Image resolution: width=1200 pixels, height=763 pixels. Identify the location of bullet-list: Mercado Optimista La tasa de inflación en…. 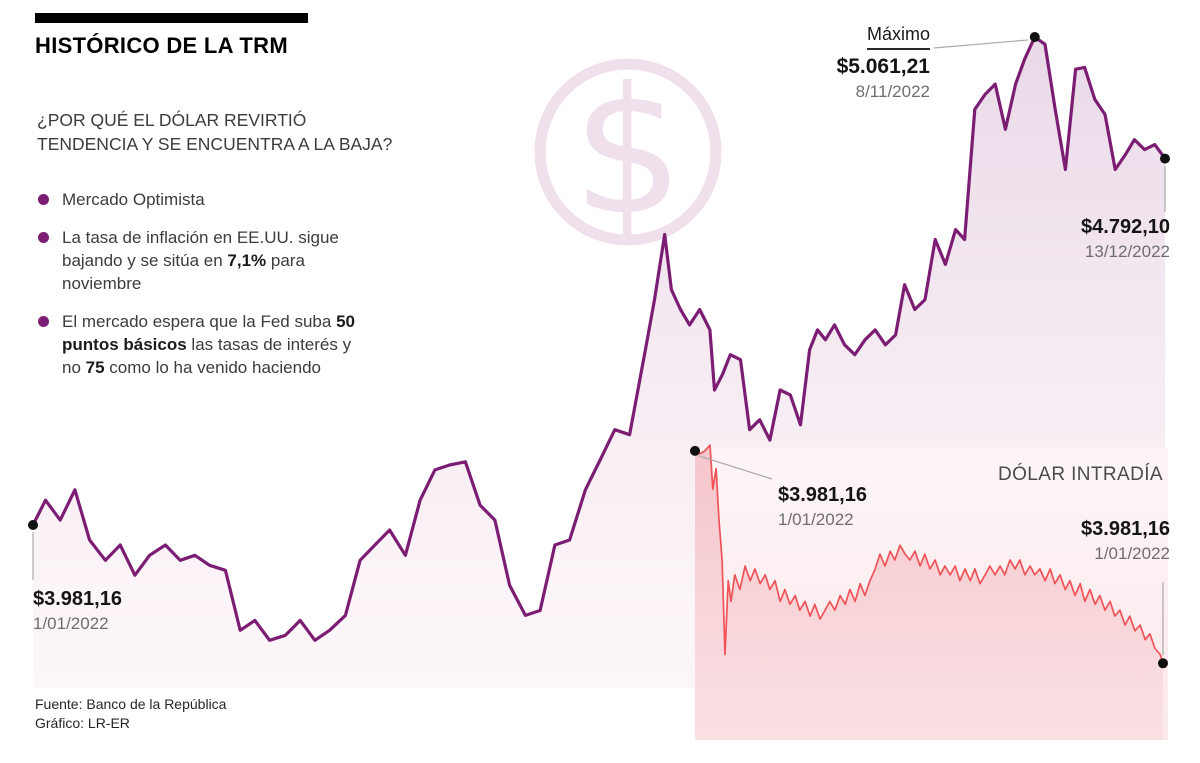
(198, 283).